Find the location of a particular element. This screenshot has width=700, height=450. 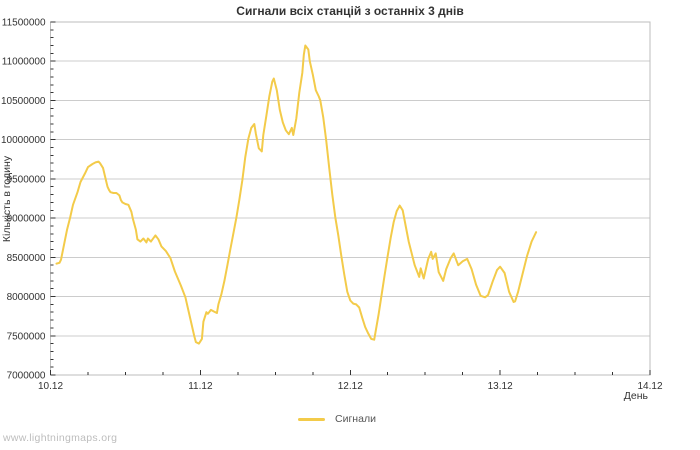

y-tick-label: 7500000 is located at coordinates (26, 336).